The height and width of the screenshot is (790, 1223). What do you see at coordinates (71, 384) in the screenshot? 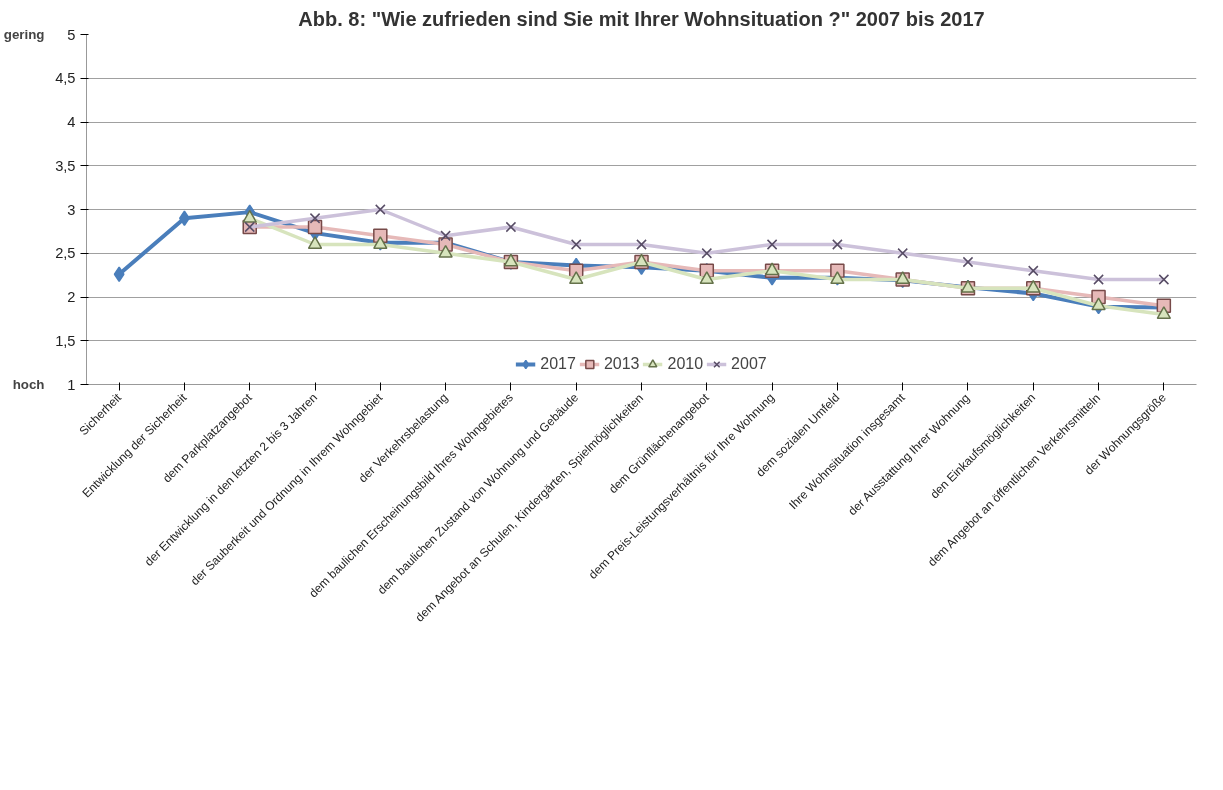
I see `y-tick-label: 1` at bounding box center [71, 384].